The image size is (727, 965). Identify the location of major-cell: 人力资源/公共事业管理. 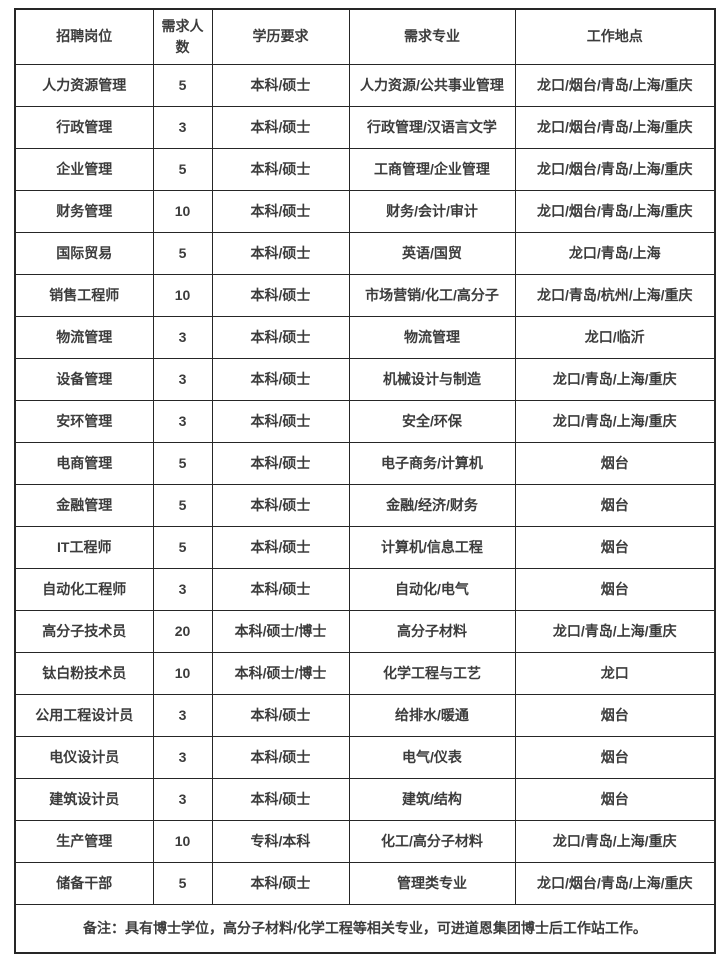
(432, 85).